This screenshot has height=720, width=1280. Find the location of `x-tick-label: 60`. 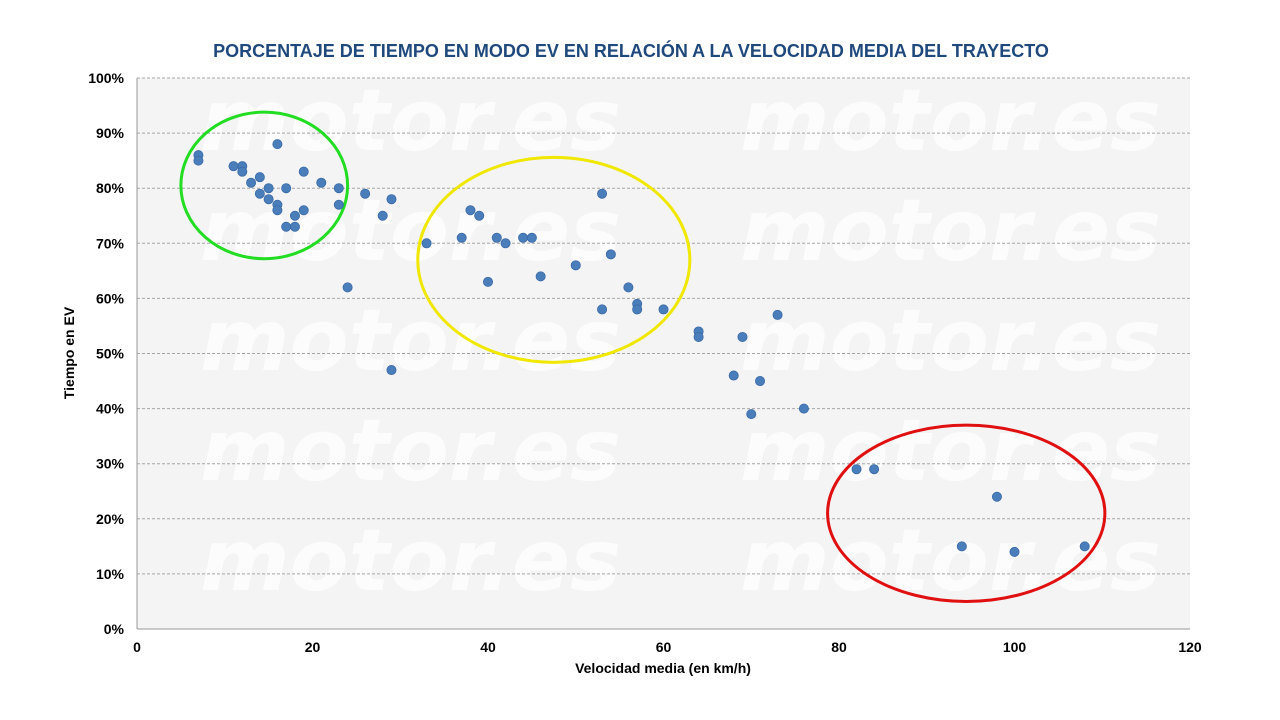

x-tick-label: 60 is located at coordinates (664, 647).